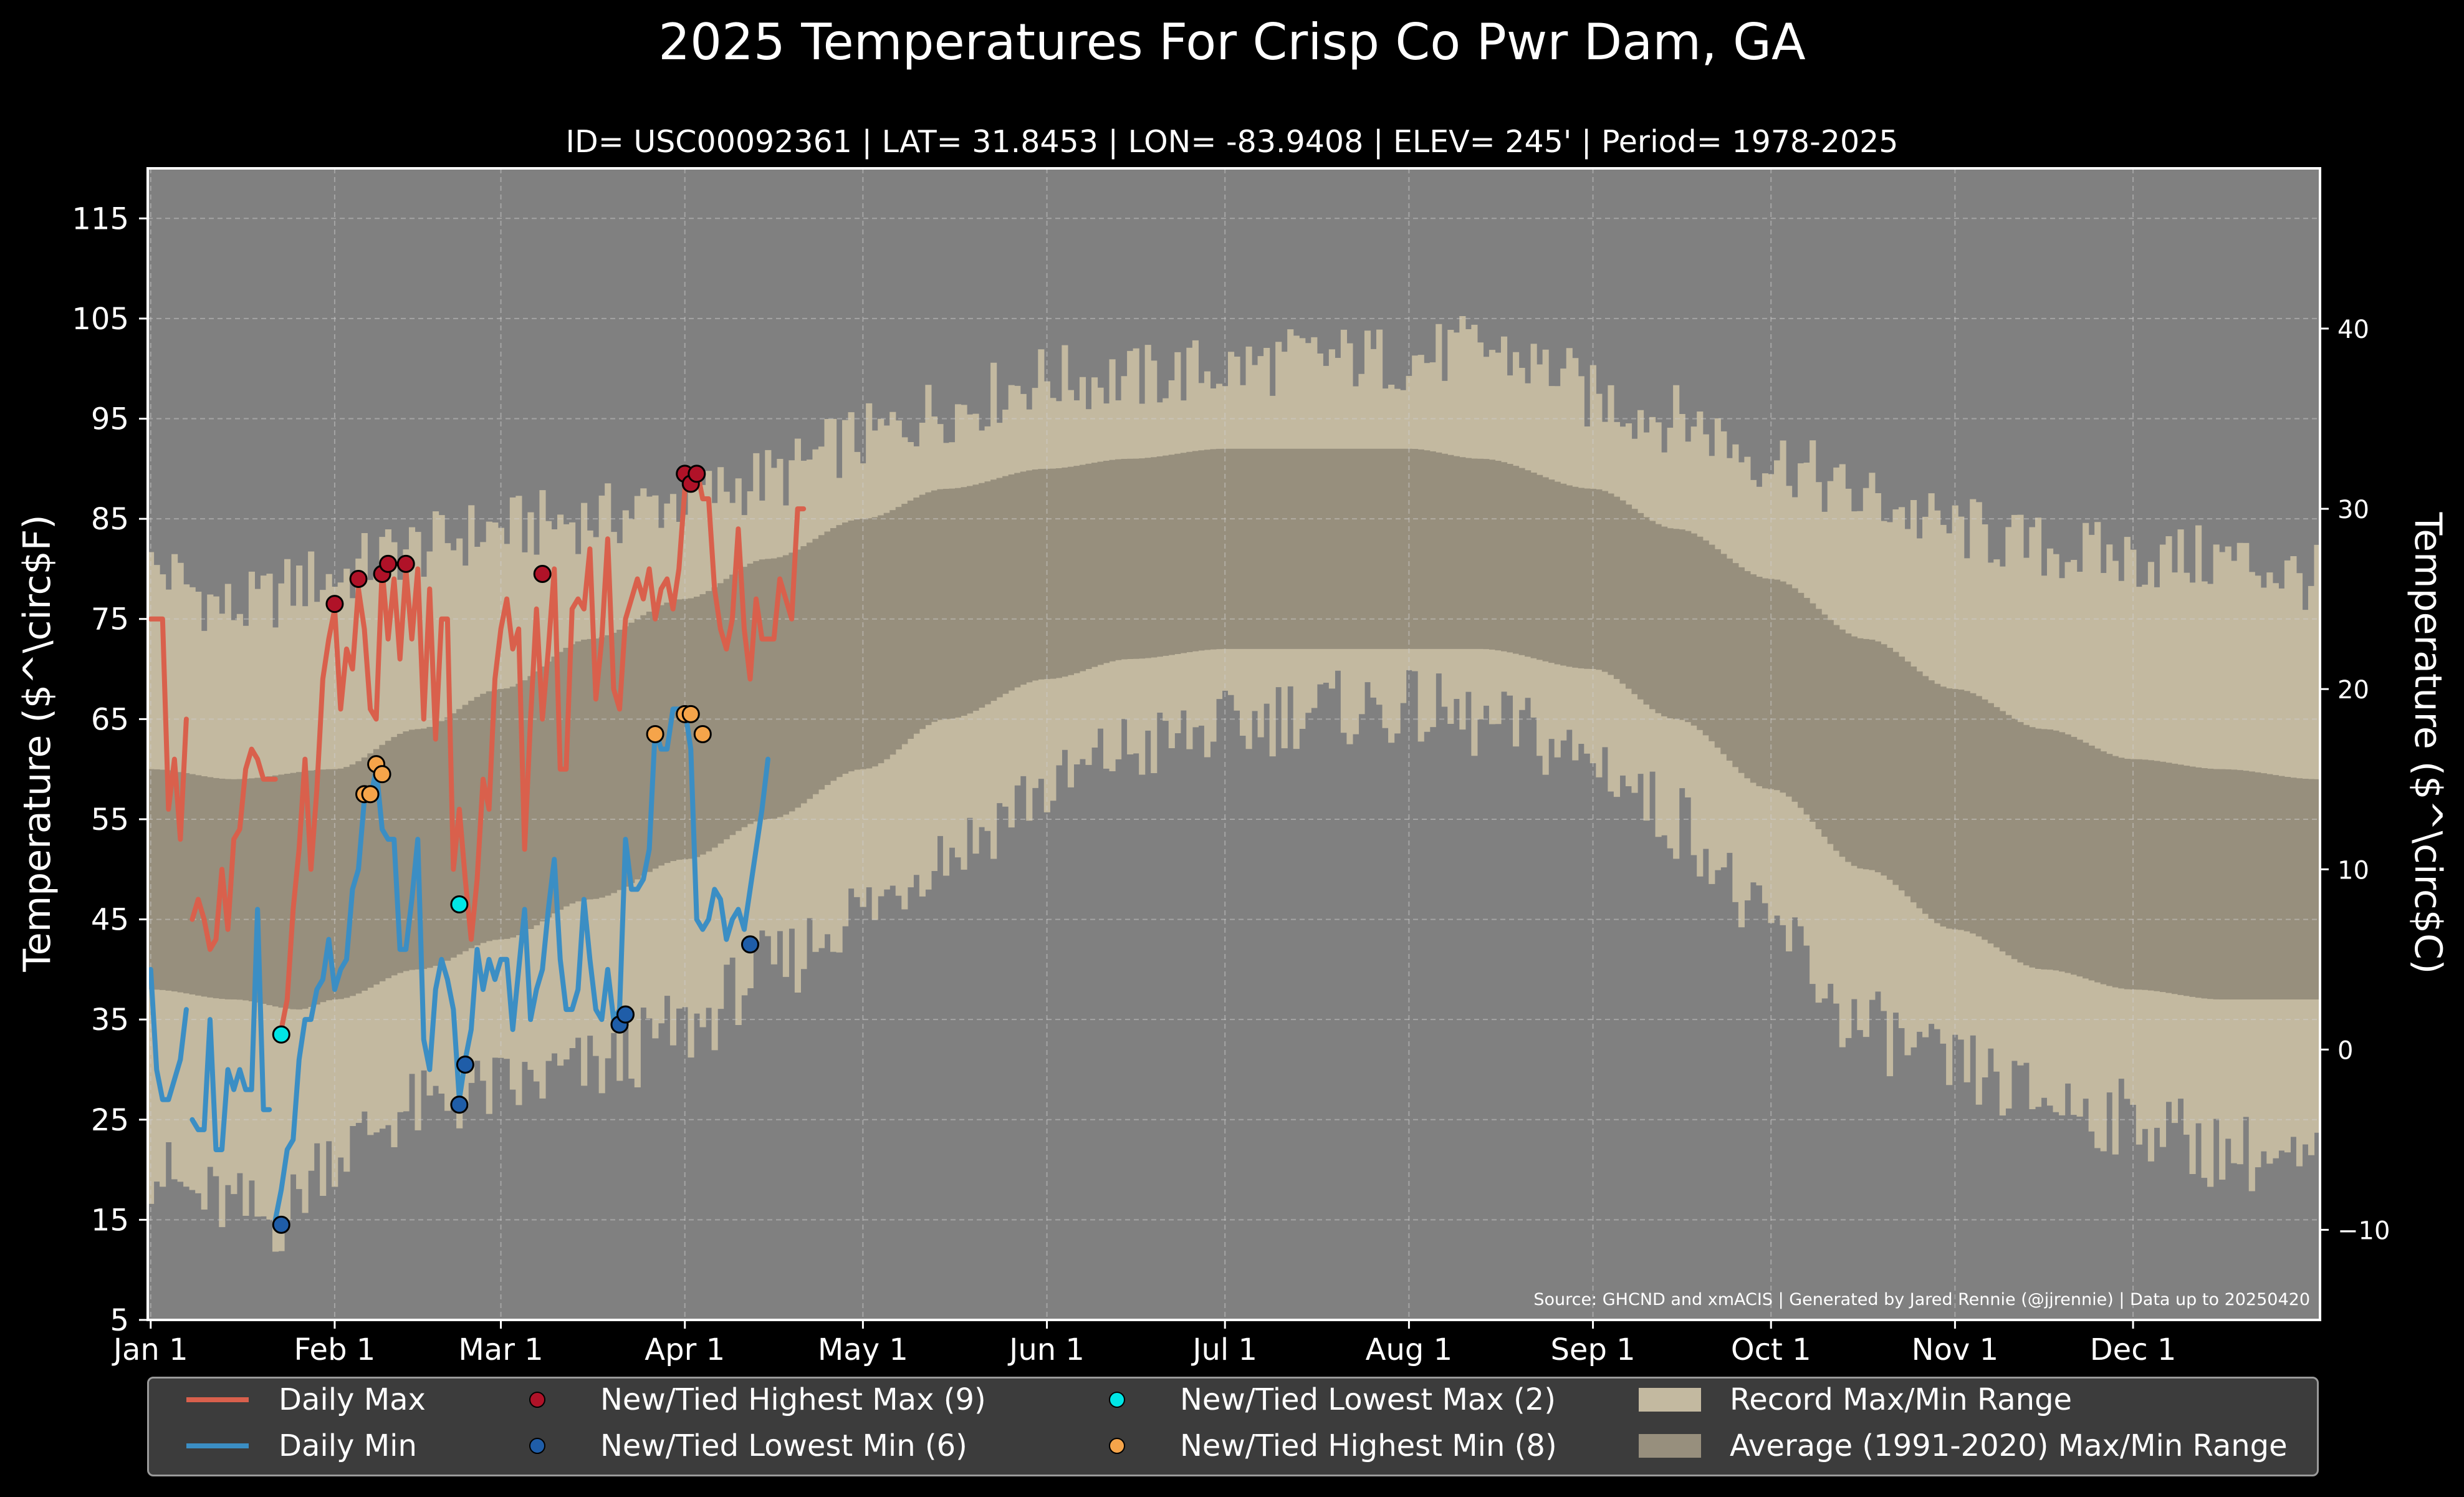  Describe the element at coordinates (793, 1399) in the screenshot. I see `legend-label: New/Tied Highest Max (9)` at that location.